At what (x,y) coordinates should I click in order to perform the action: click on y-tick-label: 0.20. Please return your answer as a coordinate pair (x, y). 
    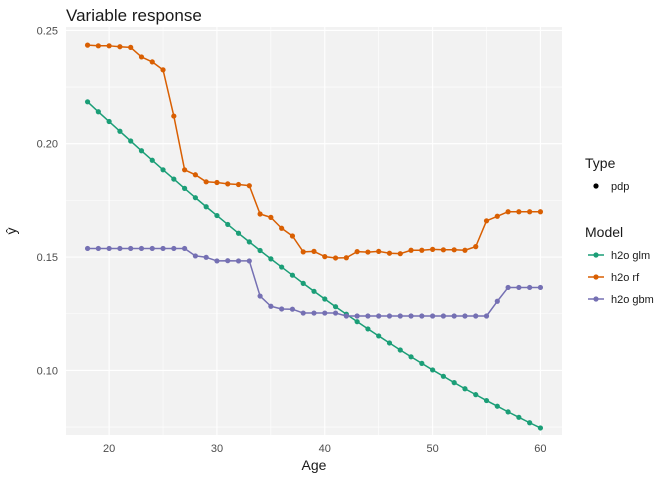
    Looking at the image, I should click on (47, 145).